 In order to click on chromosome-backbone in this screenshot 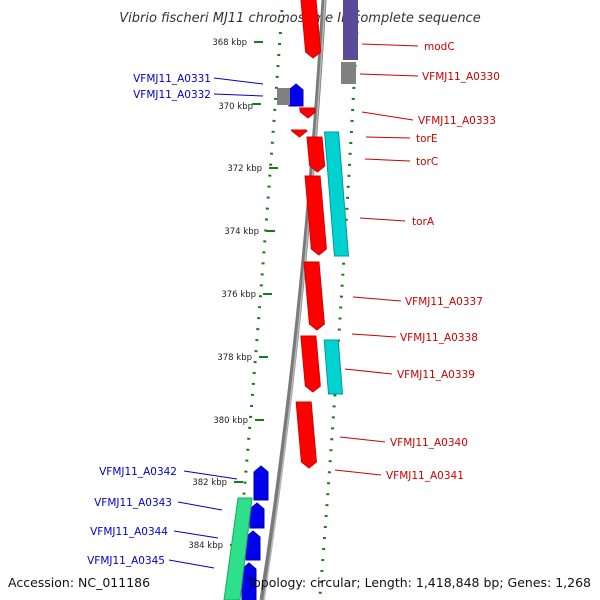, I will do `click(293, 300)`.